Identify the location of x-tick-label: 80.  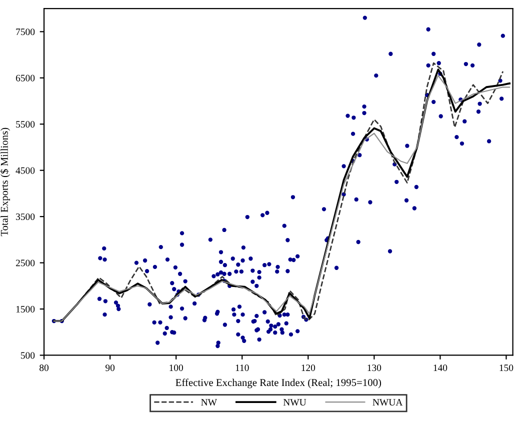
(44, 368).